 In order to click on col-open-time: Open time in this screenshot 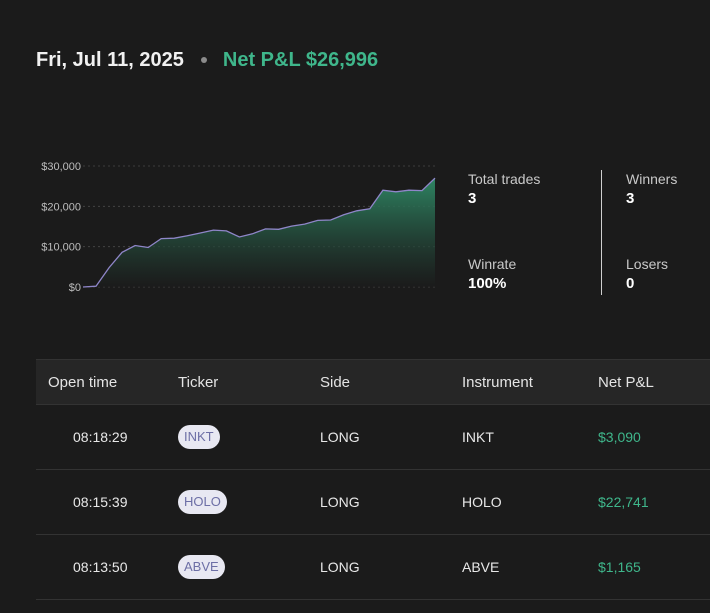, I will do `click(83, 382)`.